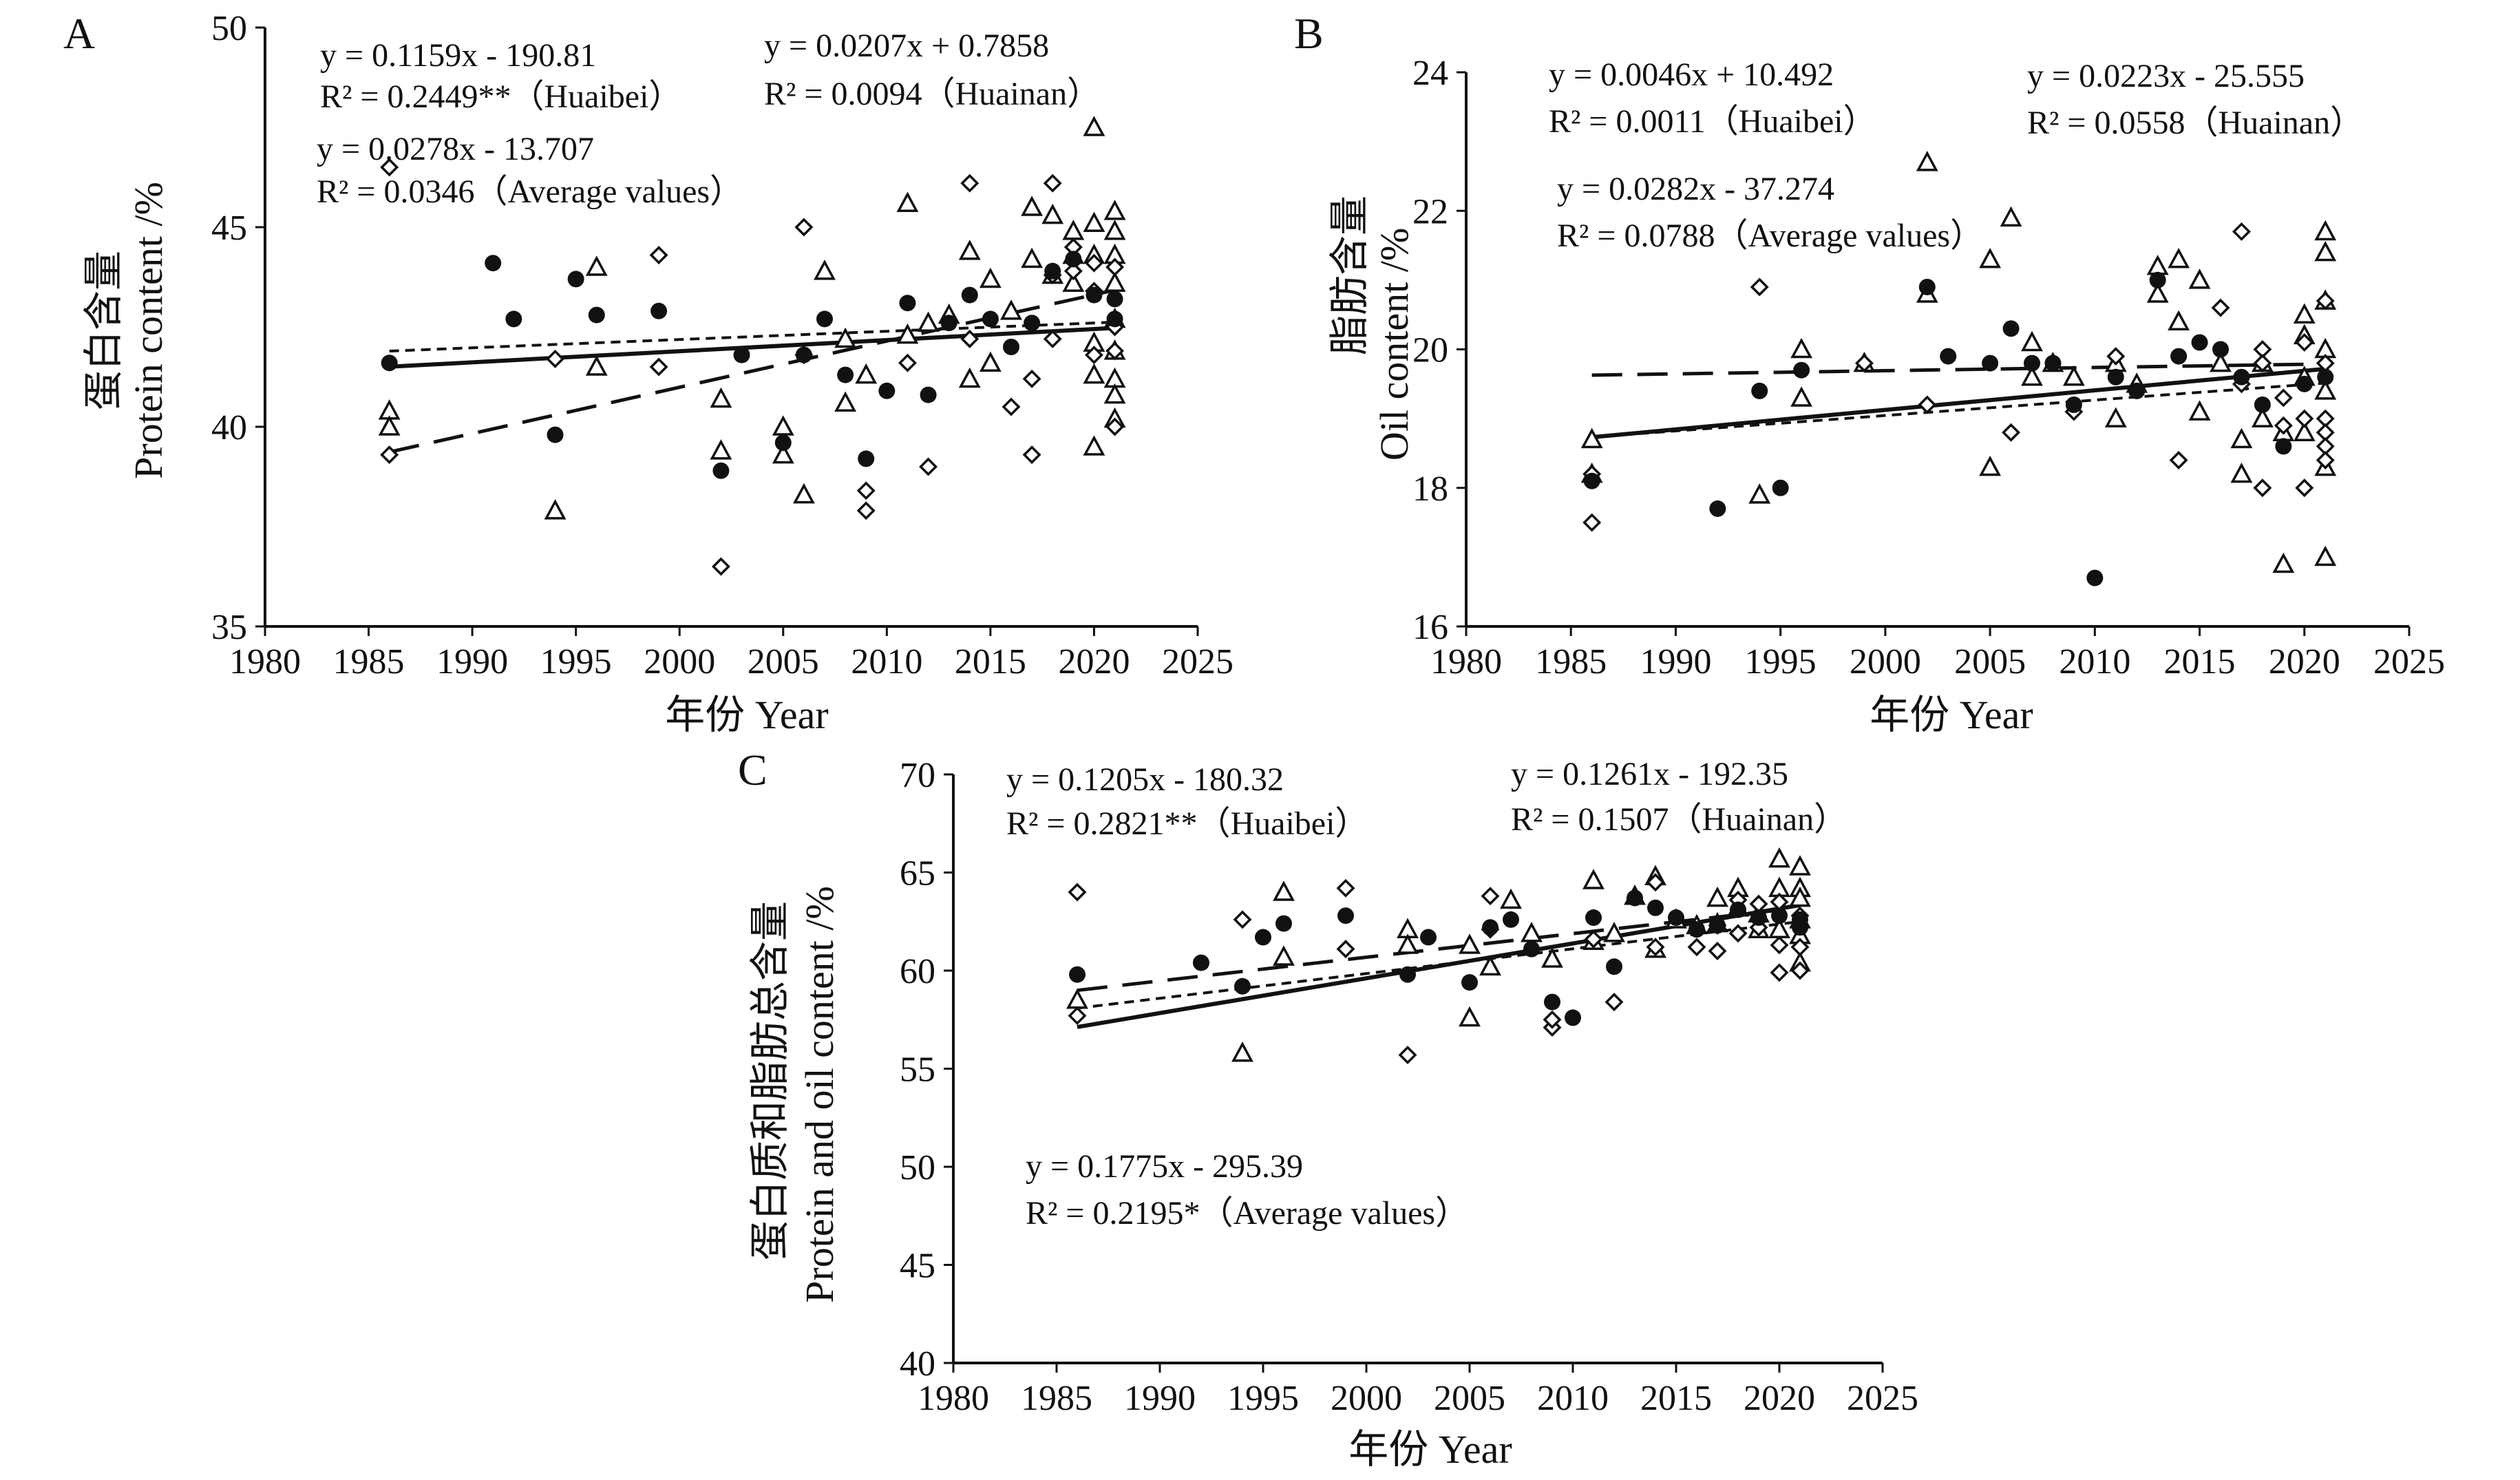 This screenshot has width=2520, height=1480. What do you see at coordinates (1770, 236) in the screenshot?
I see `eq-average-line2: R² = 0.0788（Average values）` at bounding box center [1770, 236].